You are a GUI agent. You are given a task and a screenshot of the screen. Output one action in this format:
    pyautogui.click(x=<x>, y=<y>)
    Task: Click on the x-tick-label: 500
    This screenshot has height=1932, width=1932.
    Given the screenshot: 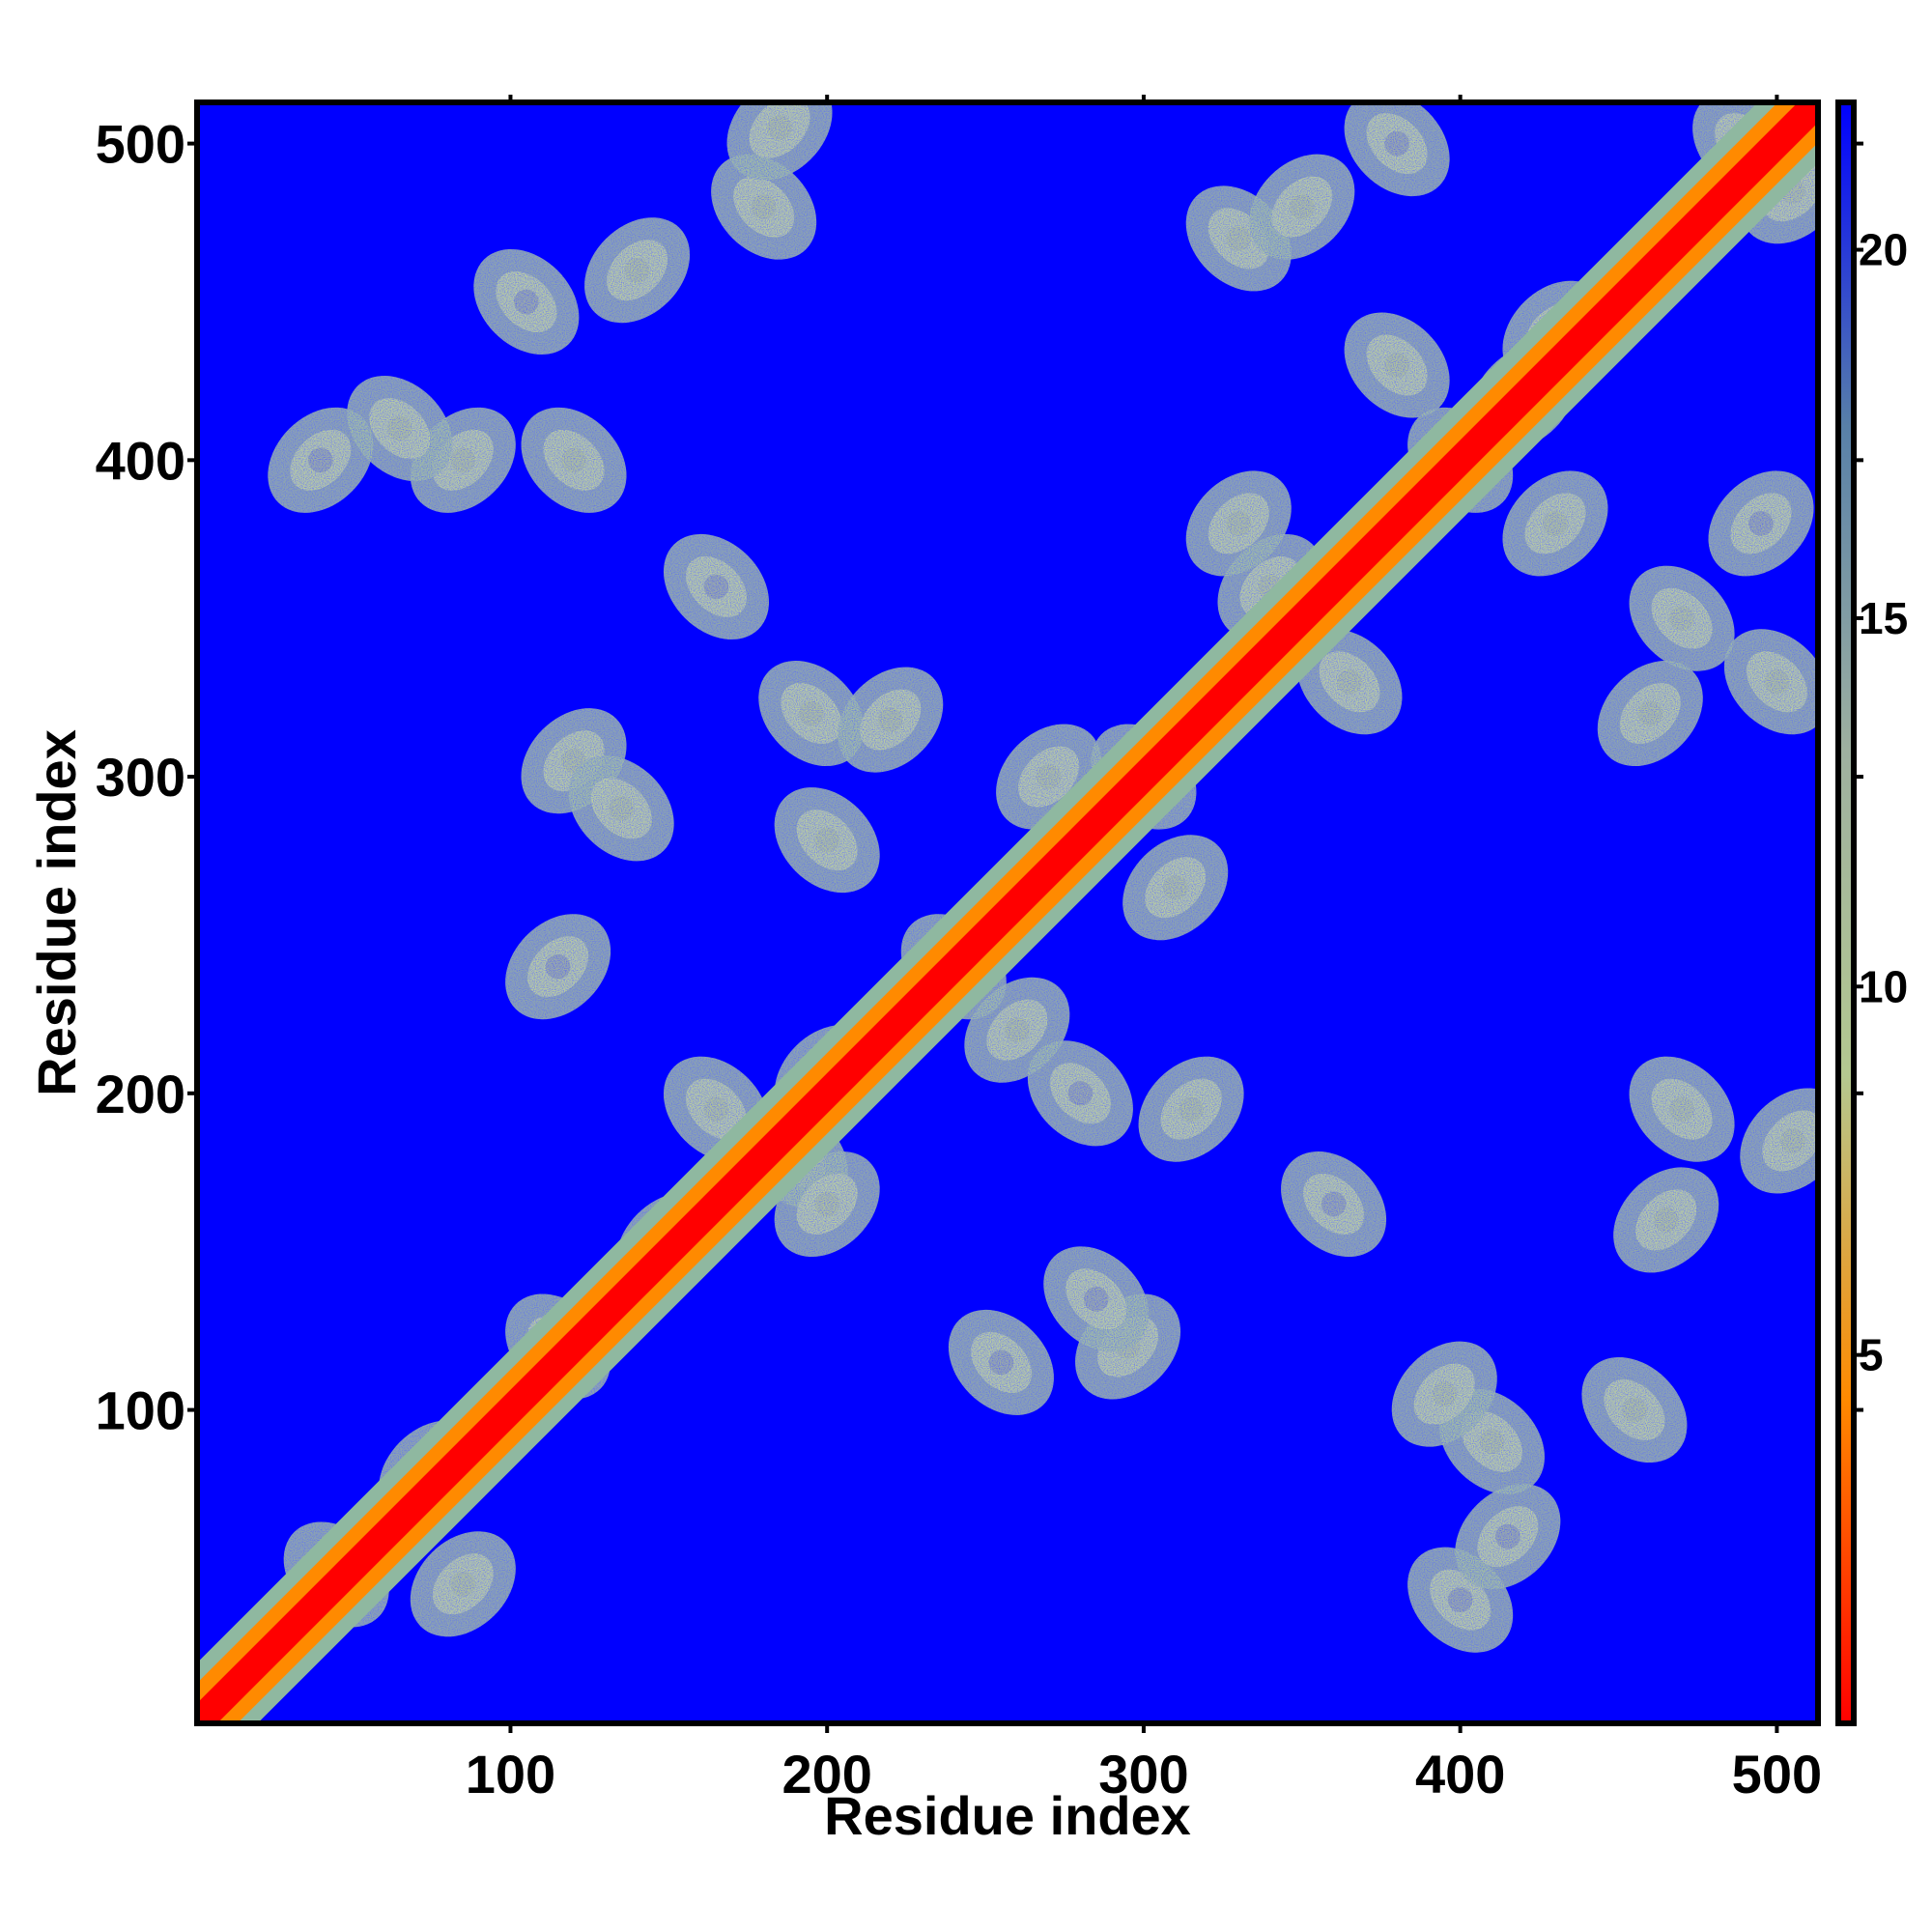 What is the action you would take?
    pyautogui.click(x=1777, y=1774)
    